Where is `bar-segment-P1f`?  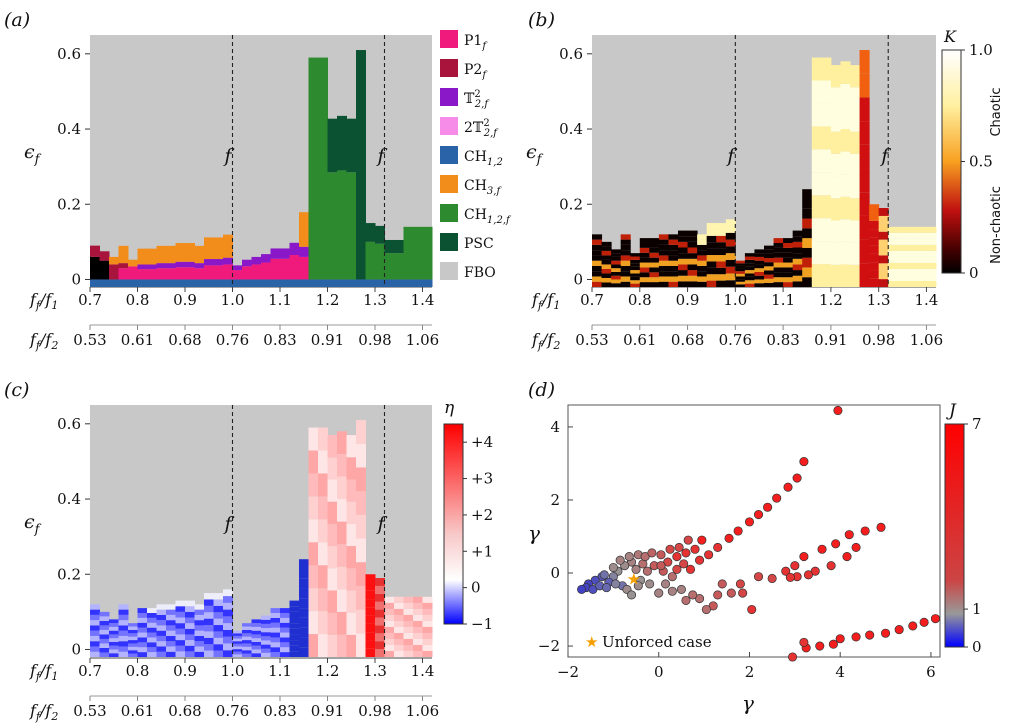 bar-segment-P1f is located at coordinates (133, 273).